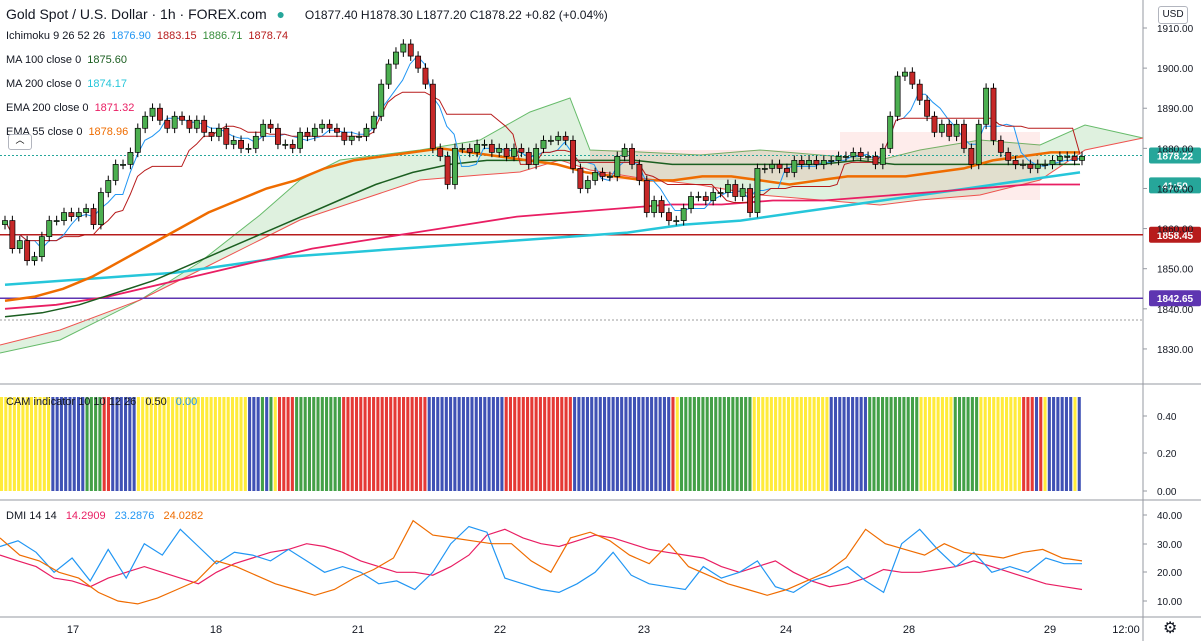 This screenshot has width=1201, height=641. What do you see at coordinates (1175, 109) in the screenshot?
I see `y-tick-label: 1890.00` at bounding box center [1175, 109].